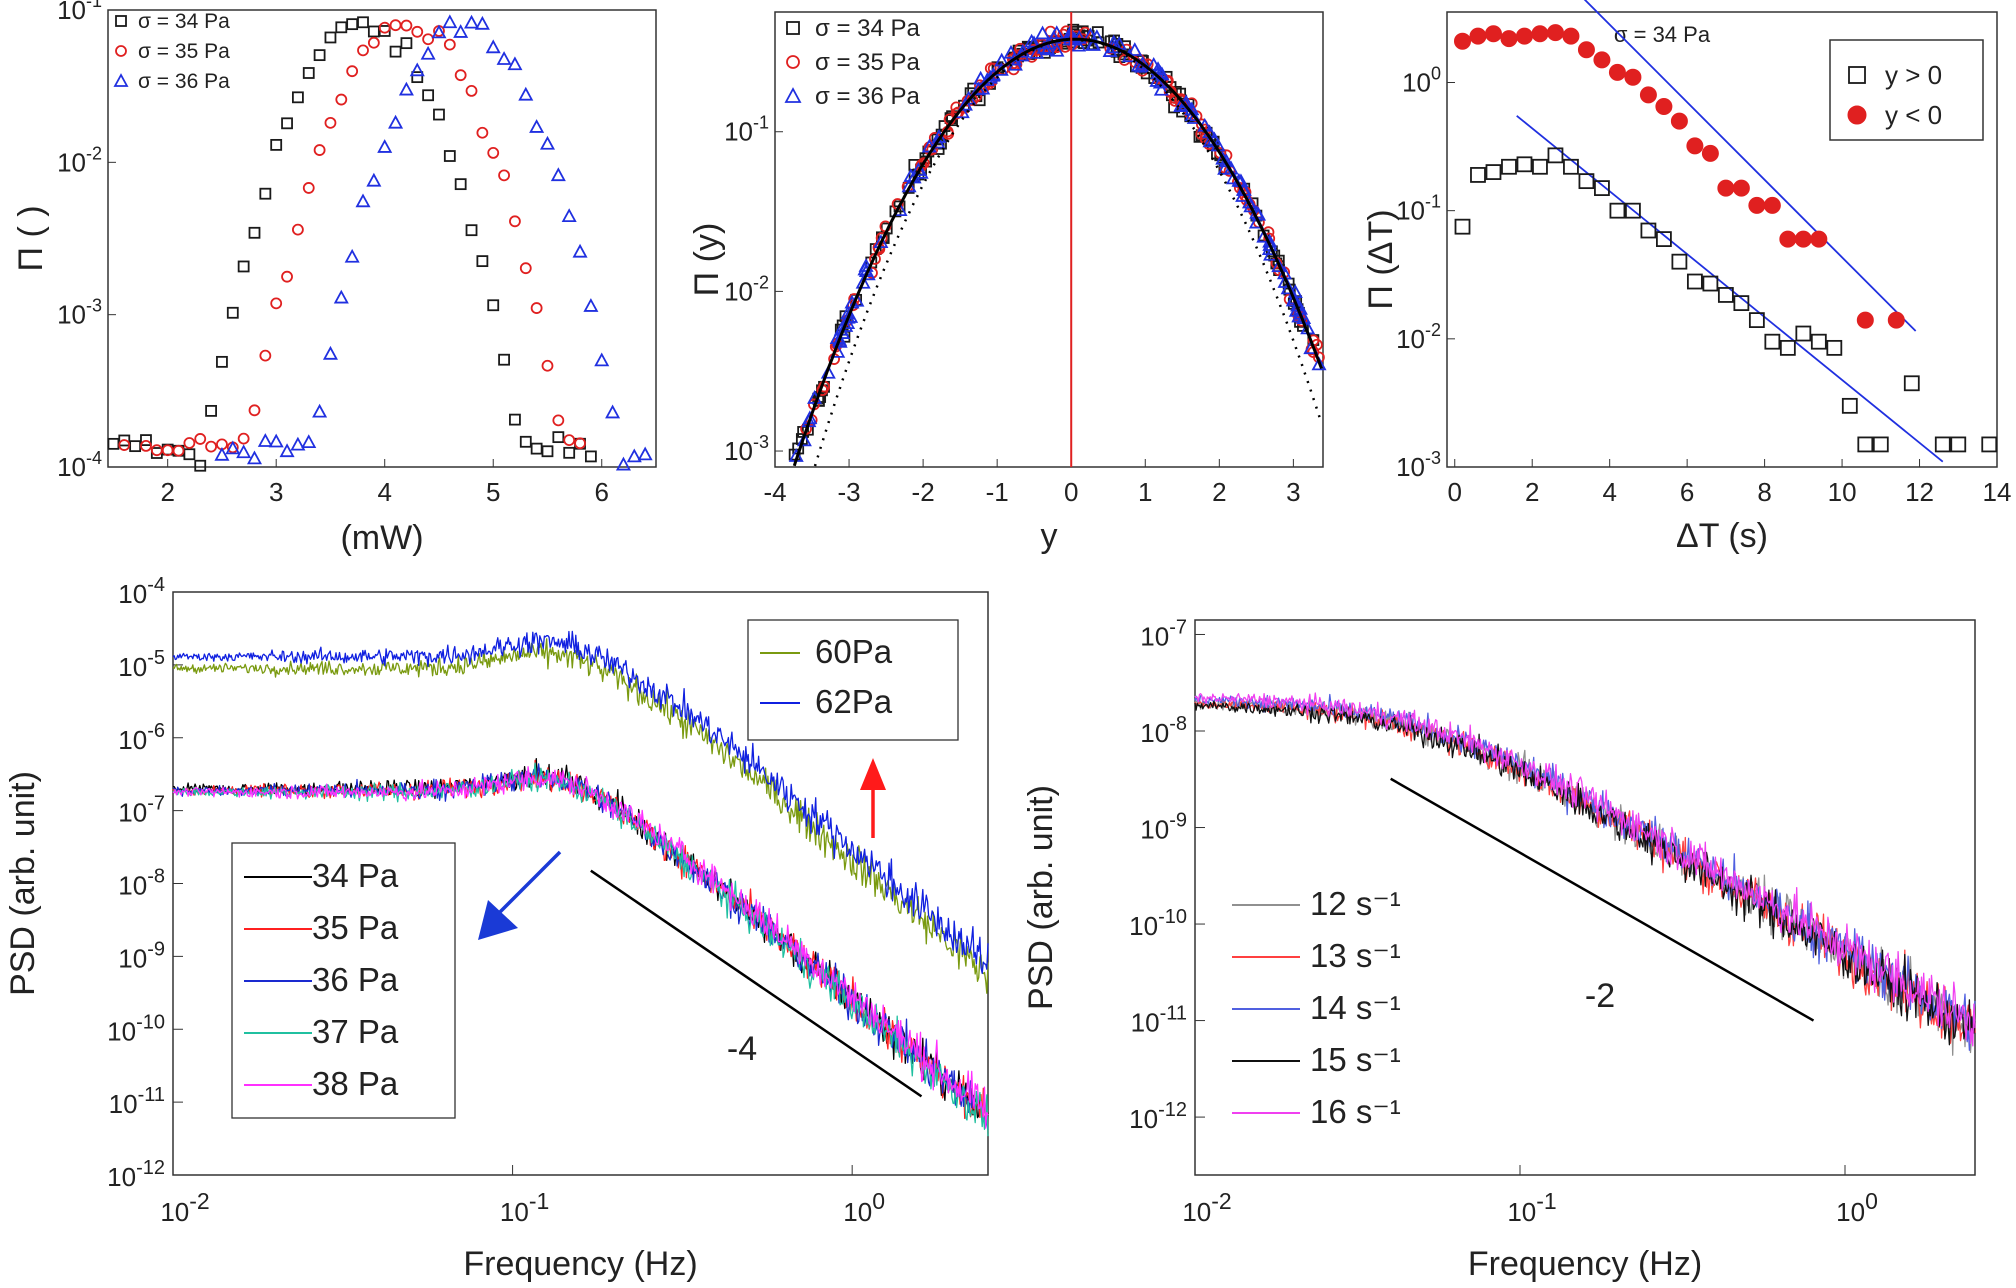 The height and width of the screenshot is (1288, 2016). Describe the element at coordinates (1913, 75) in the screenshot. I see `legend-label: y > 0` at that location.